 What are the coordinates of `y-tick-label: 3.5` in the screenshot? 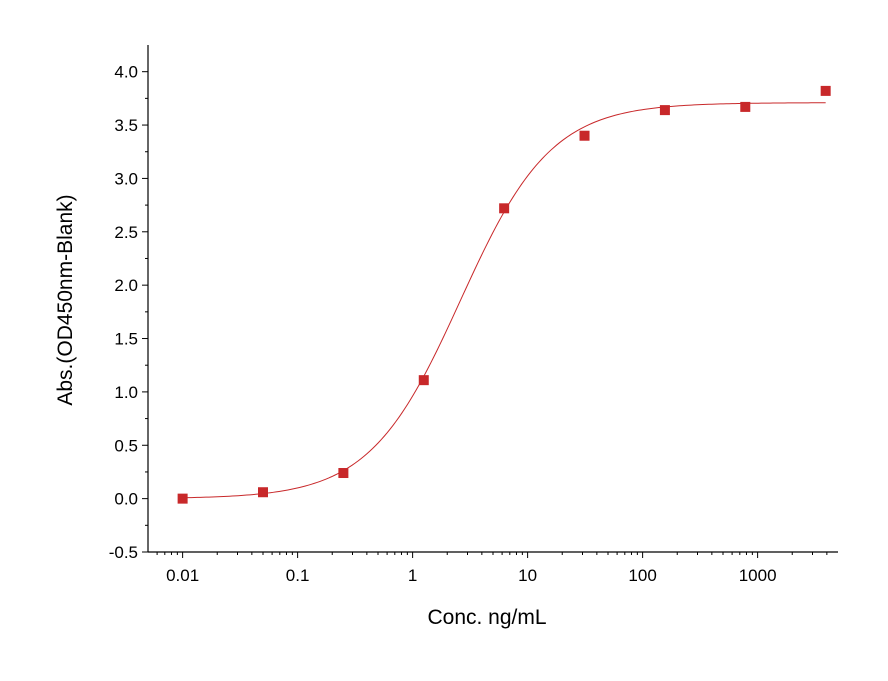 It's located at (126, 125).